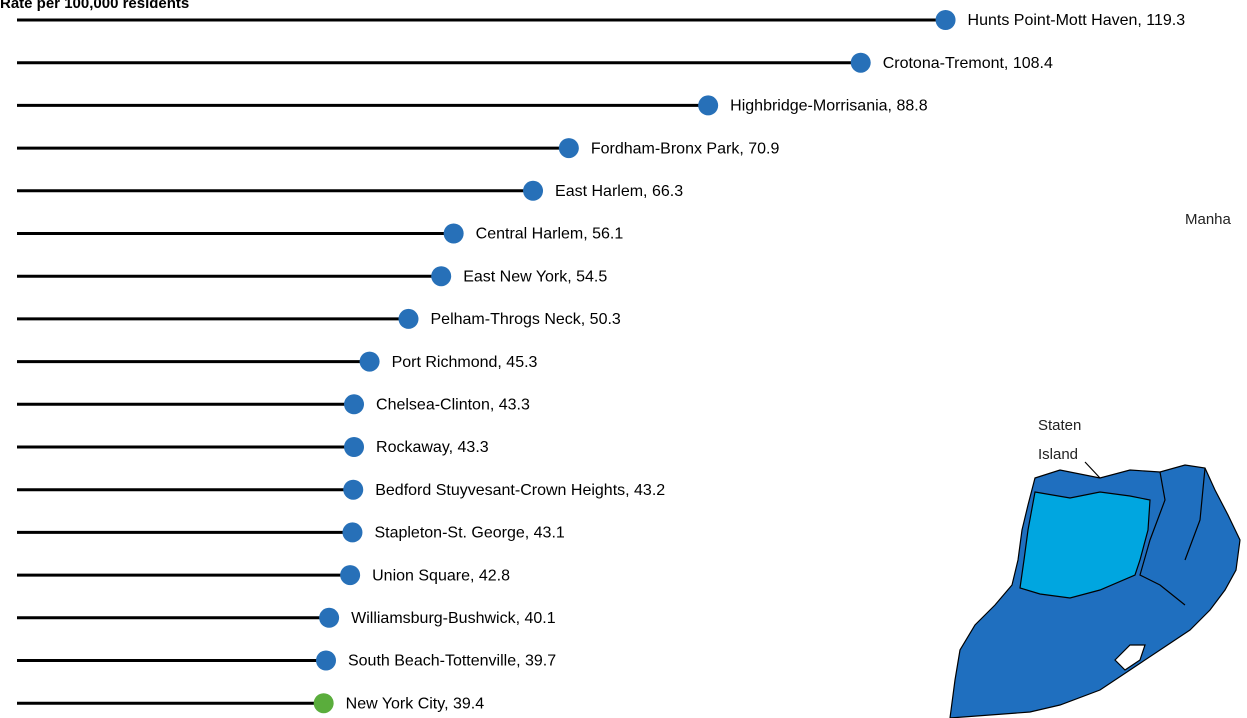 Image resolution: width=1247 pixels, height=718 pixels. Describe the element at coordinates (94, 6) in the screenshot. I see `chart-title: Rate per 100,000 residents` at that location.